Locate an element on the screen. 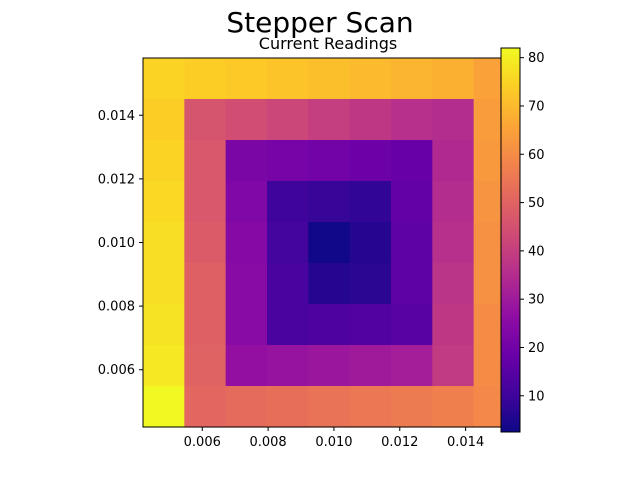 Image resolution: width=640 pixels, height=480 pixels. x-tick-label: 0.008 is located at coordinates (267, 442).